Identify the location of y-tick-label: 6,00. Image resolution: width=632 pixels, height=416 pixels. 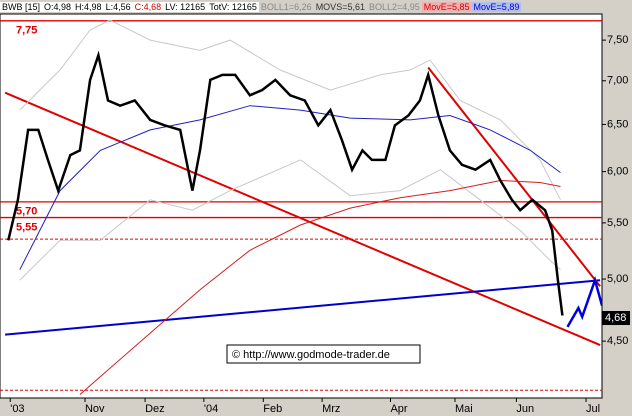
(617, 172).